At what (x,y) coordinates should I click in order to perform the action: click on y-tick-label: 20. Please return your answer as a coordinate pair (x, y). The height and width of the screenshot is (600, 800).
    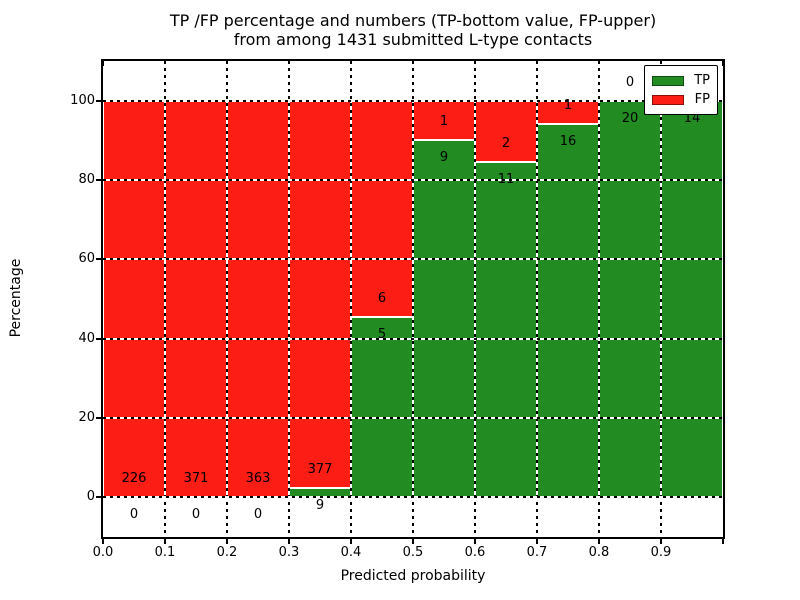
    Looking at the image, I should click on (86, 417).